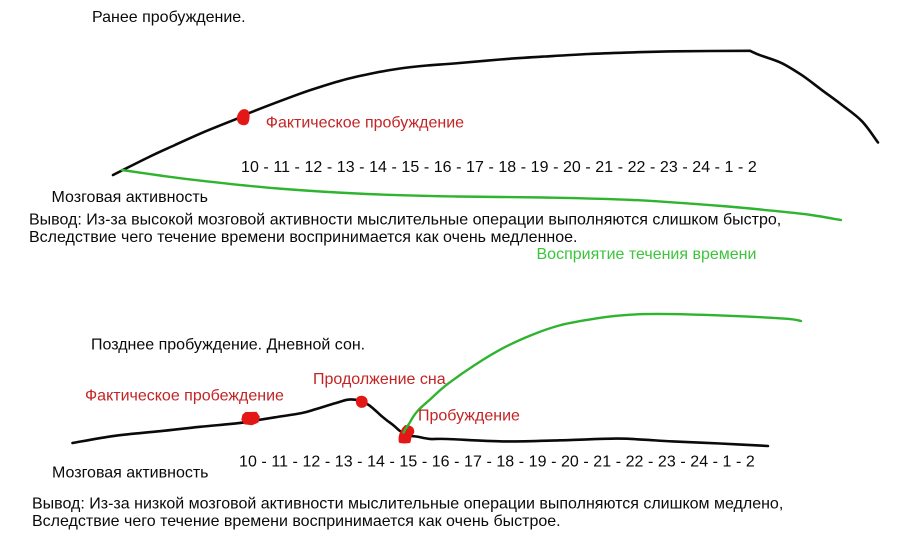 The image size is (898, 541). Describe the element at coordinates (228, 345) in the screenshot. I see `svg-text:Позднее пробуждение. Дневной с: Позднее пробуждение. Дневной сон.` at that location.